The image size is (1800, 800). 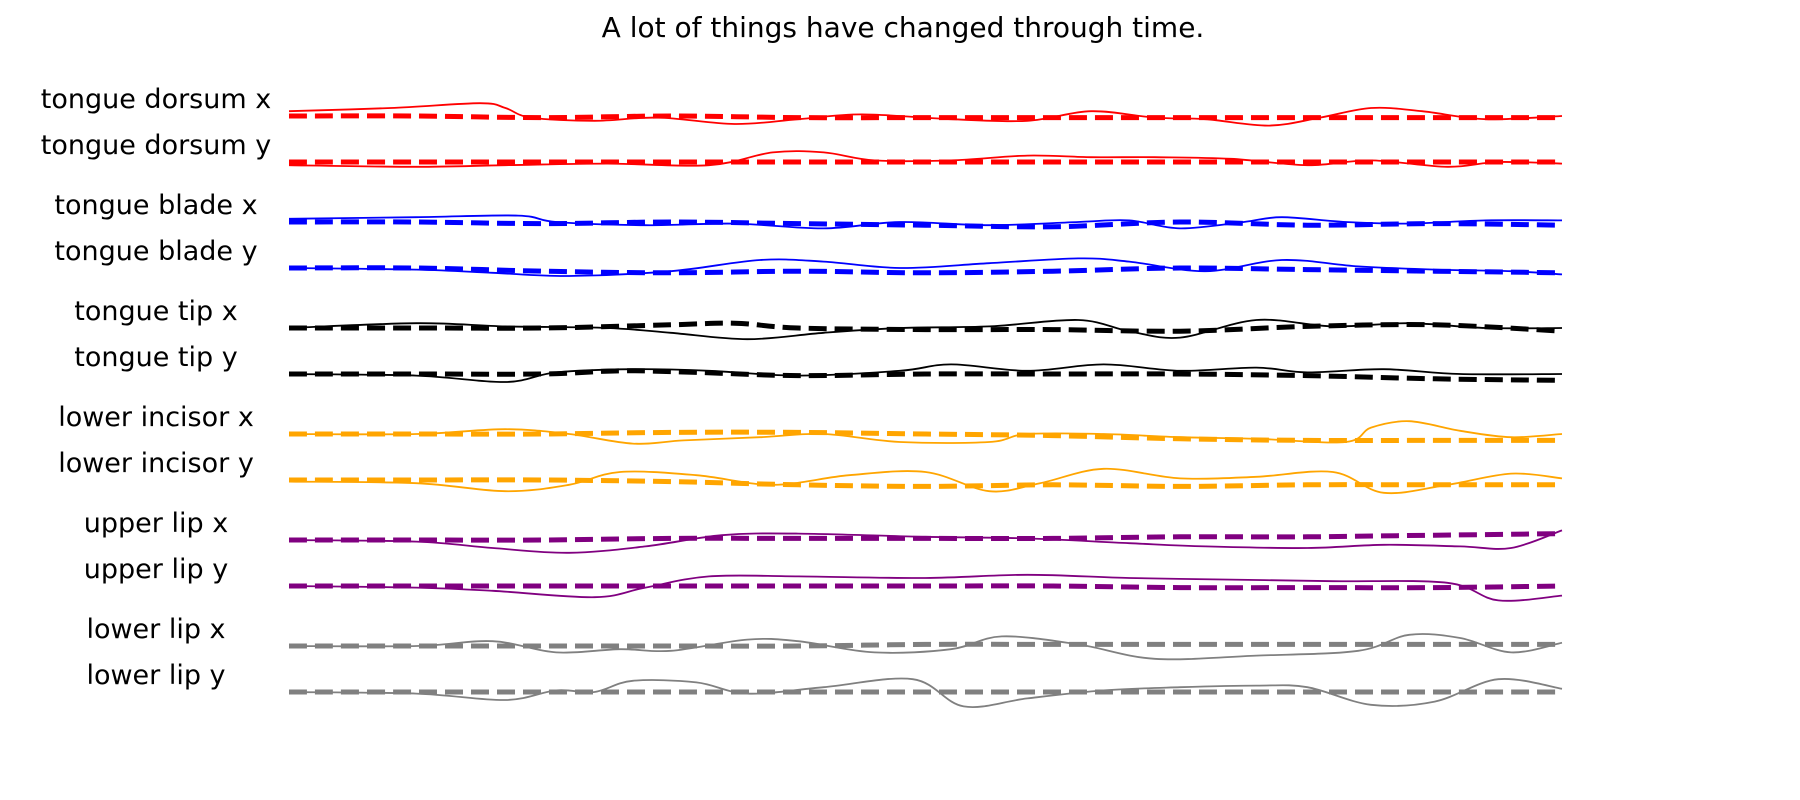 What do you see at coordinates (155, 675) in the screenshot?
I see `row-label: lower lip y` at bounding box center [155, 675].